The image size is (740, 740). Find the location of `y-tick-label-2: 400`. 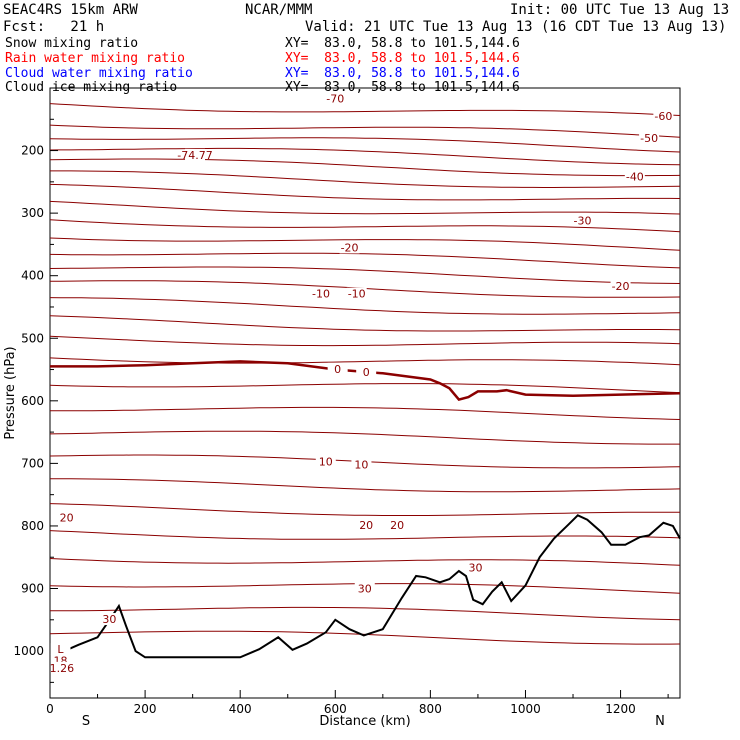

y-tick-label-2: 400 is located at coordinates (32, 276).